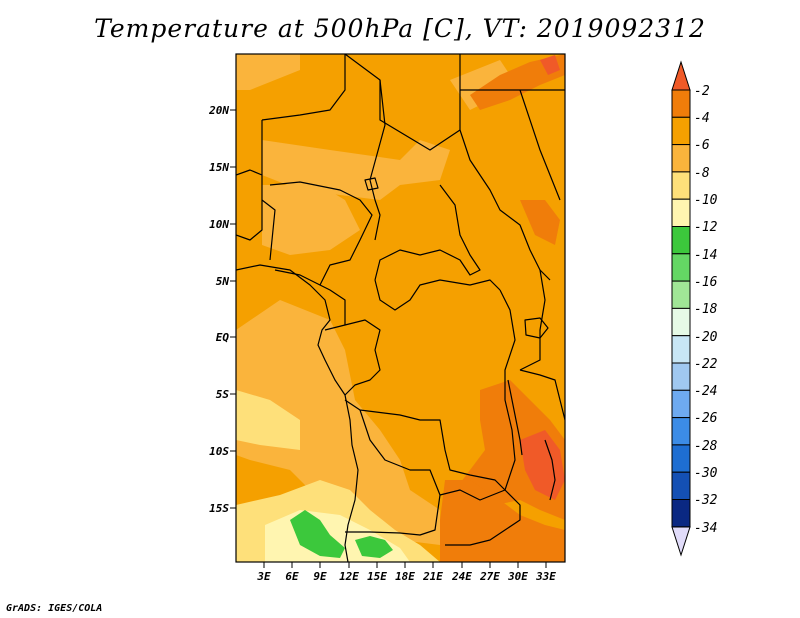  I want to click on coastline-west, so click(297, 413).